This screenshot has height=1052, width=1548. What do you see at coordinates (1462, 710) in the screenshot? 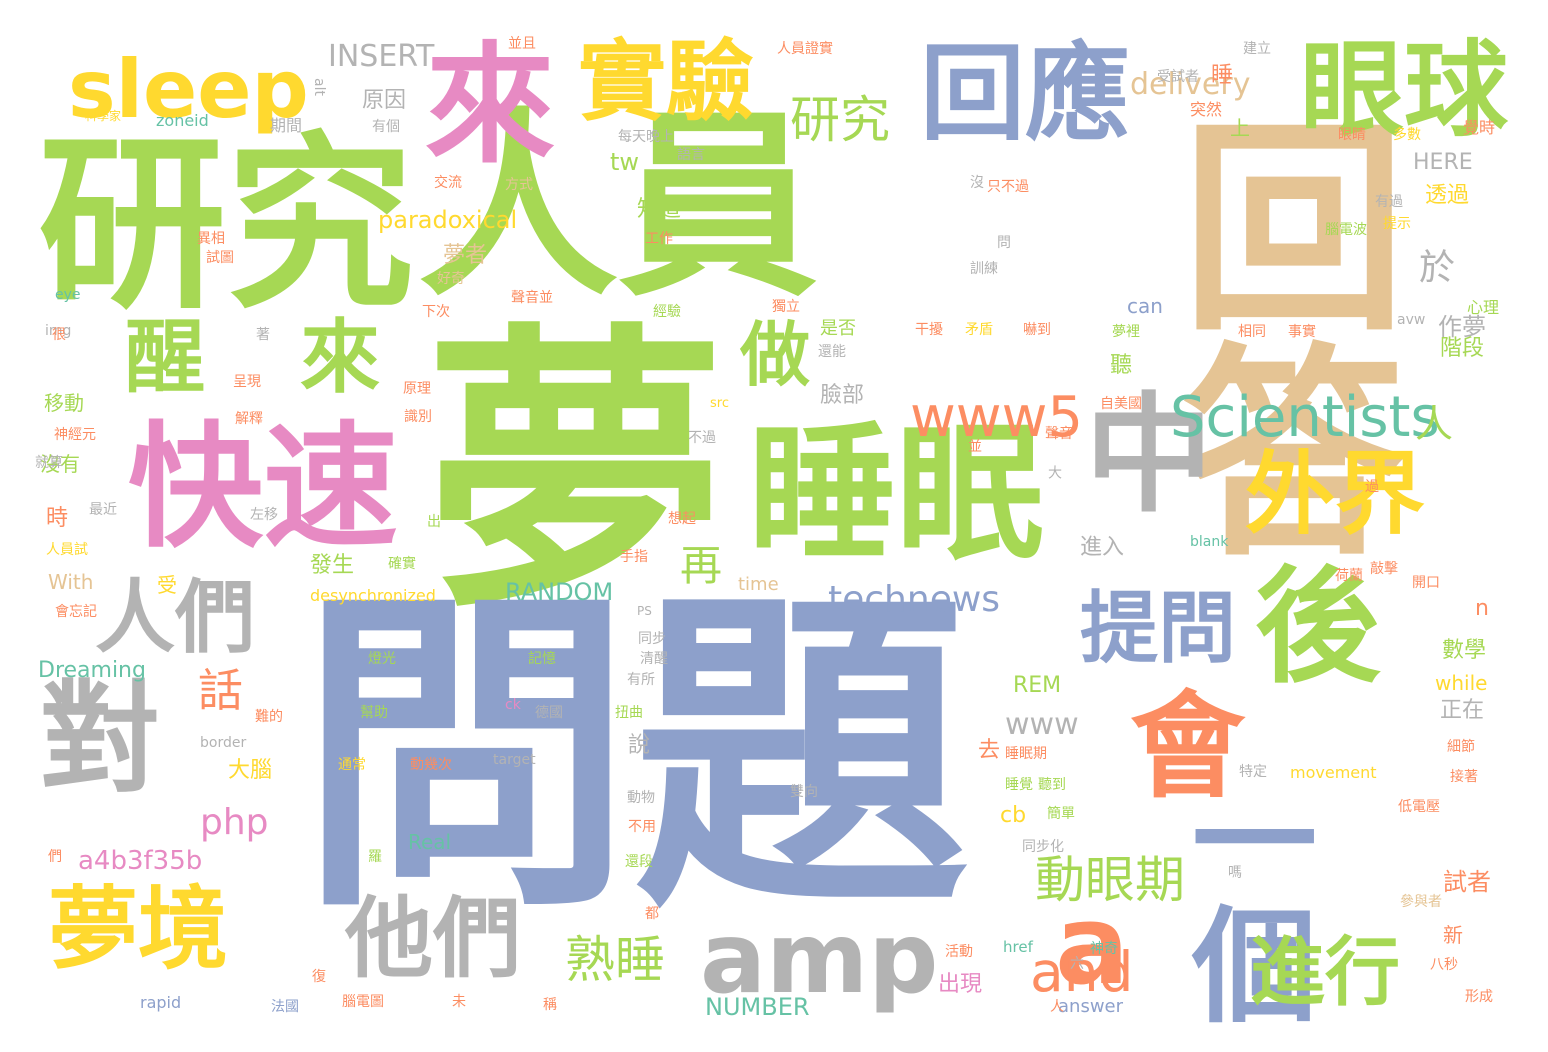
I see `word-86: 正在` at bounding box center [1462, 710].